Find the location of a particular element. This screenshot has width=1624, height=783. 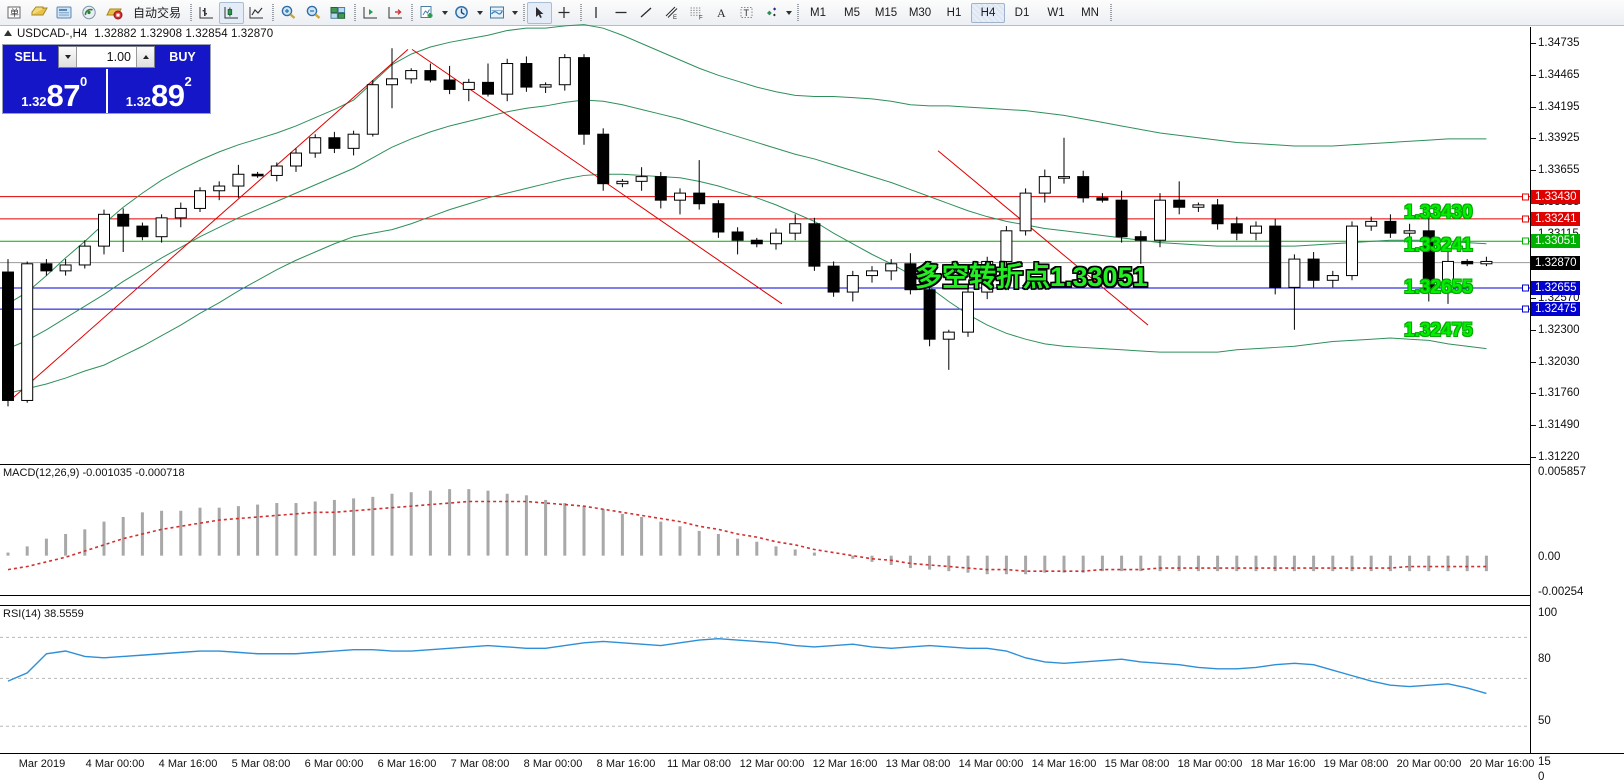

time-axis-label: 8 Mar 16:00 is located at coordinates (626, 764).